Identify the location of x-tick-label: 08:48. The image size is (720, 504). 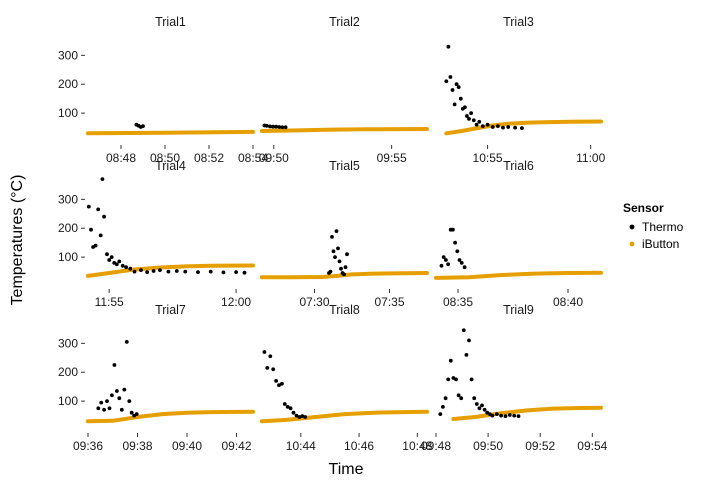
(121, 158).